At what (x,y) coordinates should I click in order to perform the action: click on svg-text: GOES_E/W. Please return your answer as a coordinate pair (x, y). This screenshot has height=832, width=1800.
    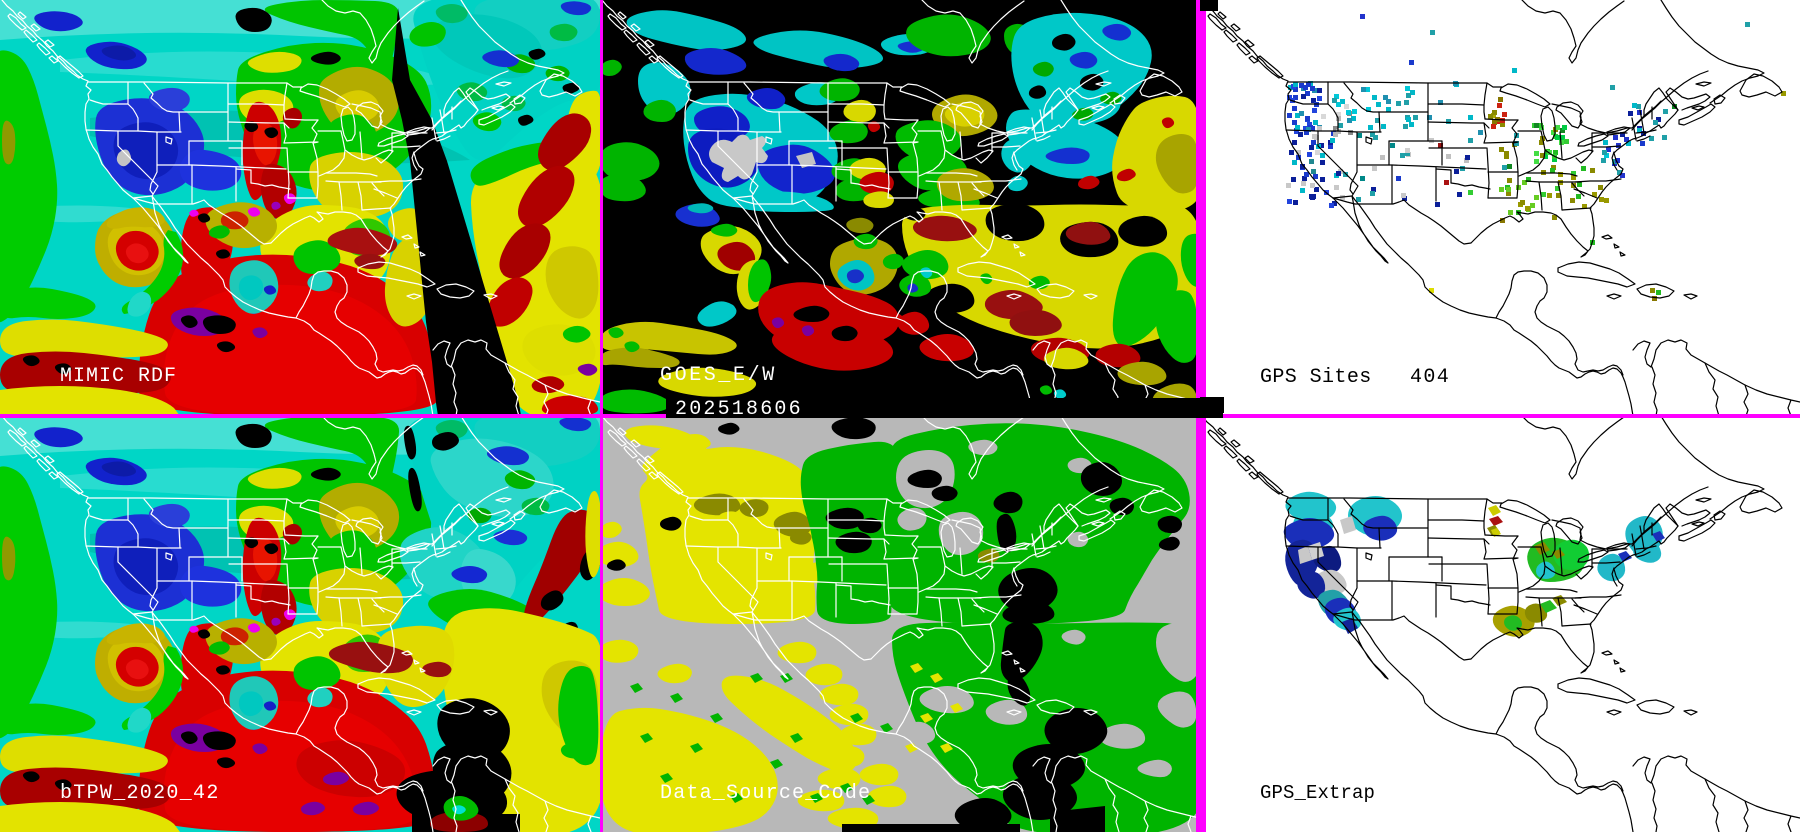
    Looking at the image, I should click on (718, 375).